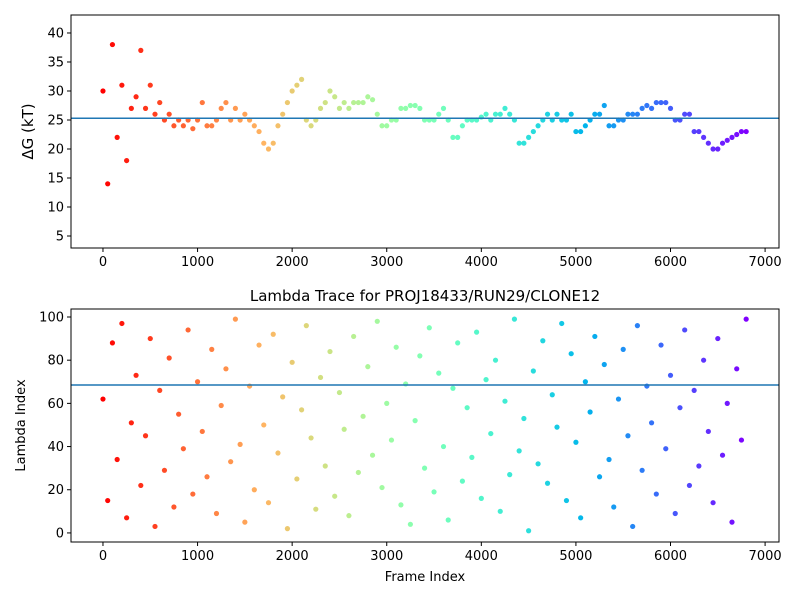  I want to click on chart-title: Lambda Trace for PROJ18433/RUN29/CLONE12, so click(425, 296).